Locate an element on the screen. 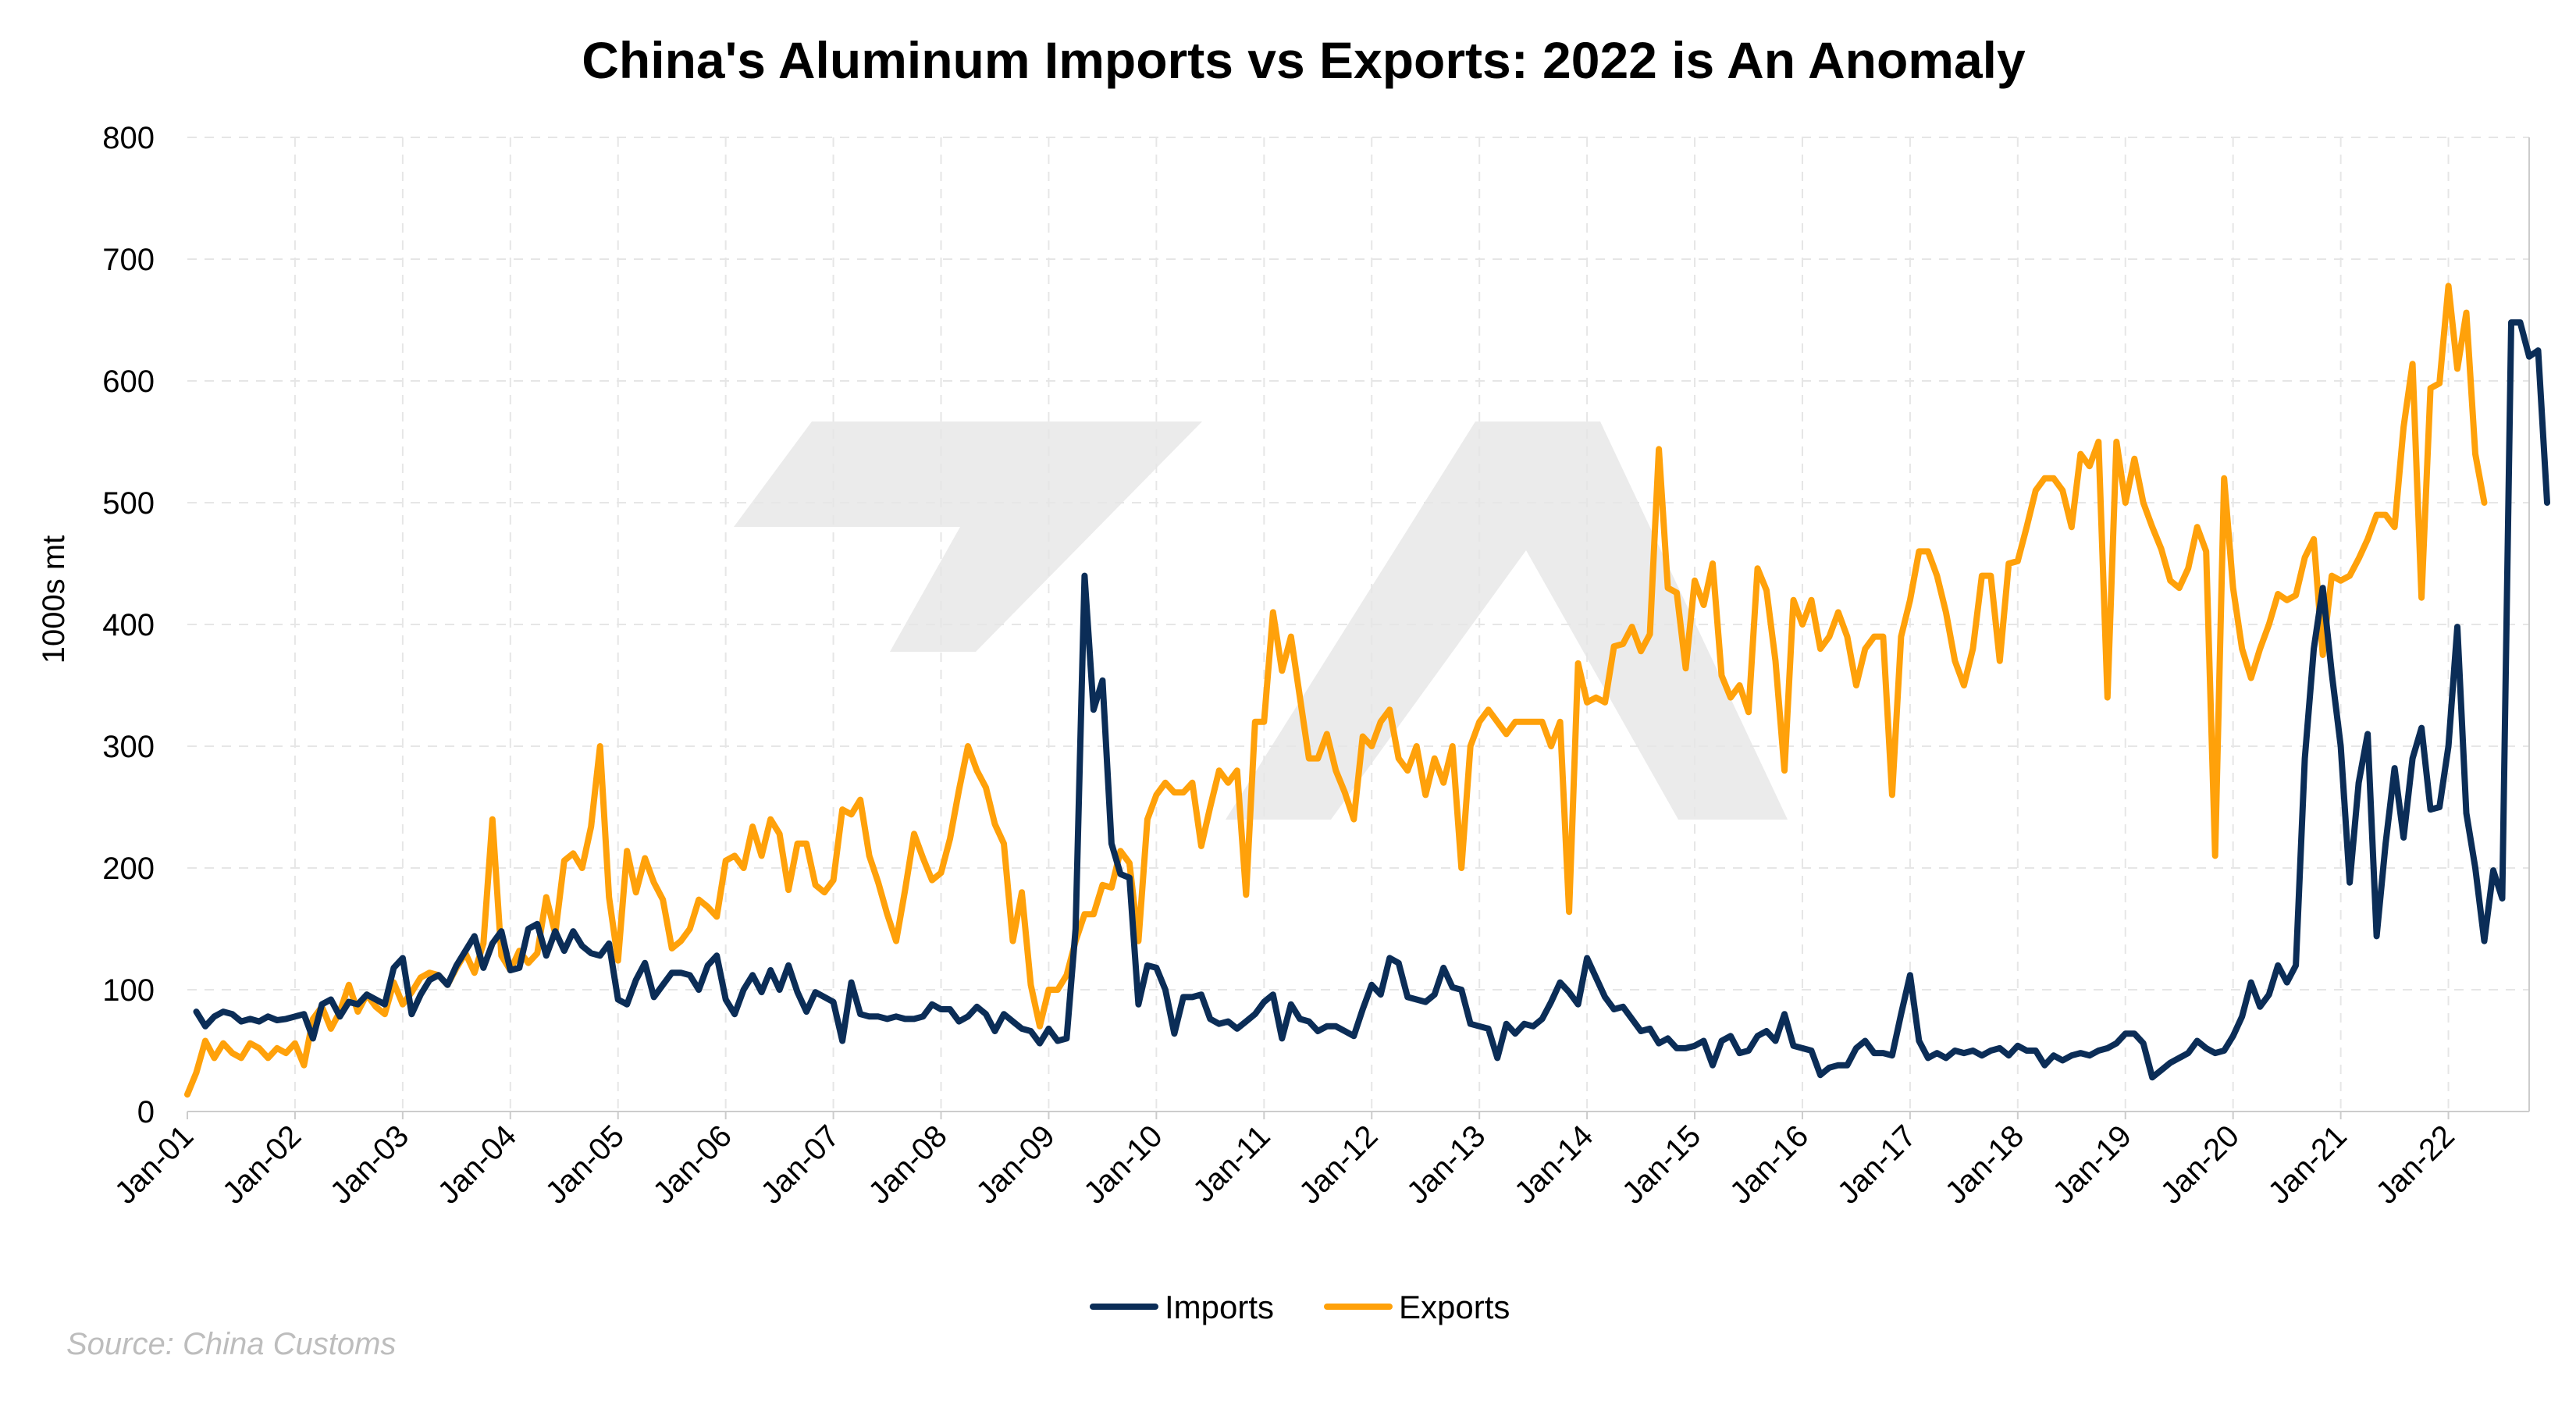  legend-label-imports: Imports is located at coordinates (1219, 1307).